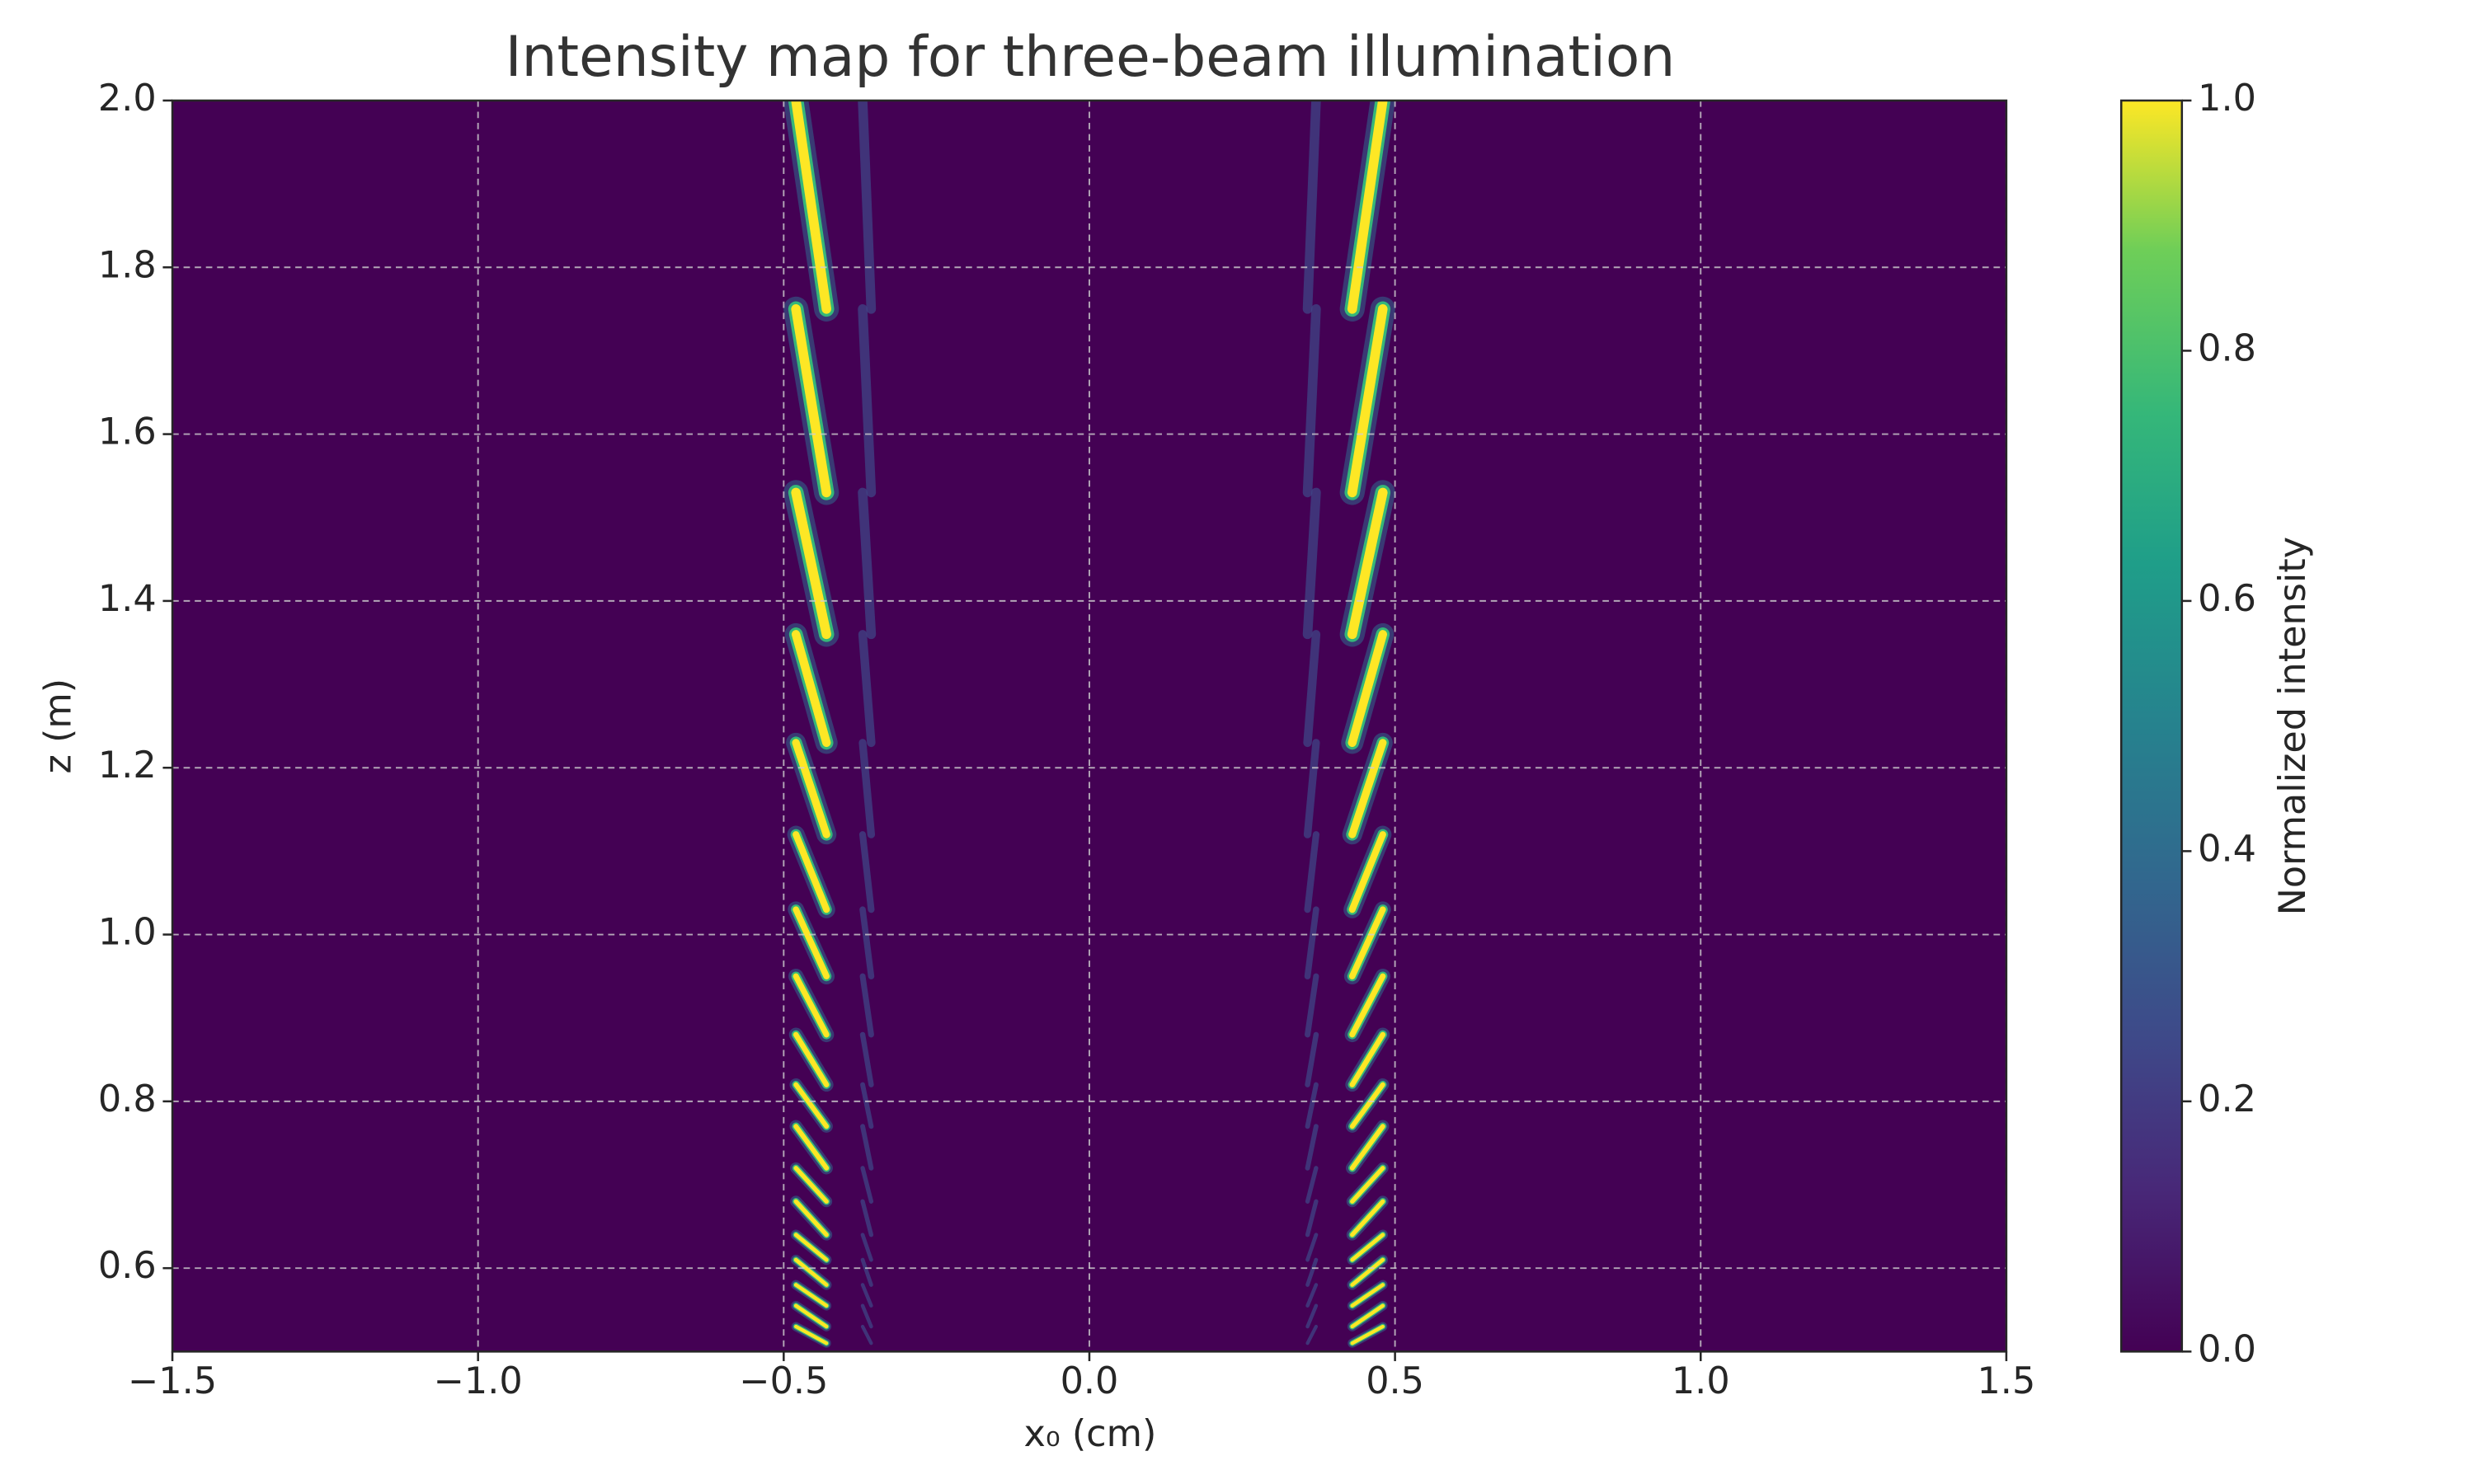 The width and height of the screenshot is (2474, 1484). Describe the element at coordinates (1395, 1381) in the screenshot. I see `x-tick-label: 0.5` at that location.